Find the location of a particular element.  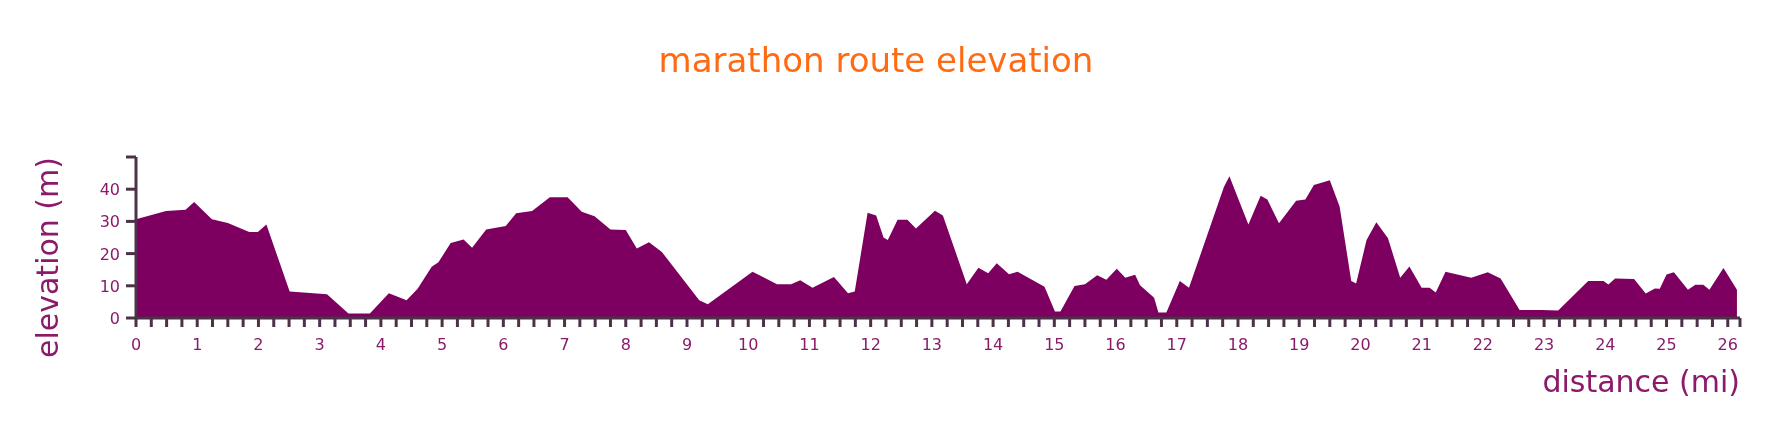

x-tick-label: 2 is located at coordinates (258, 344).